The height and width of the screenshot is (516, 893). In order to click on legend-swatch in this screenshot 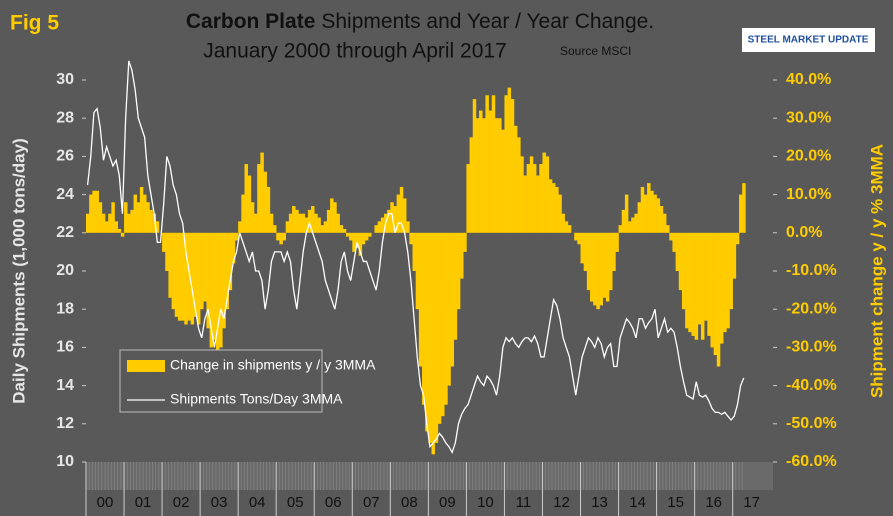, I will do `click(146, 366)`.